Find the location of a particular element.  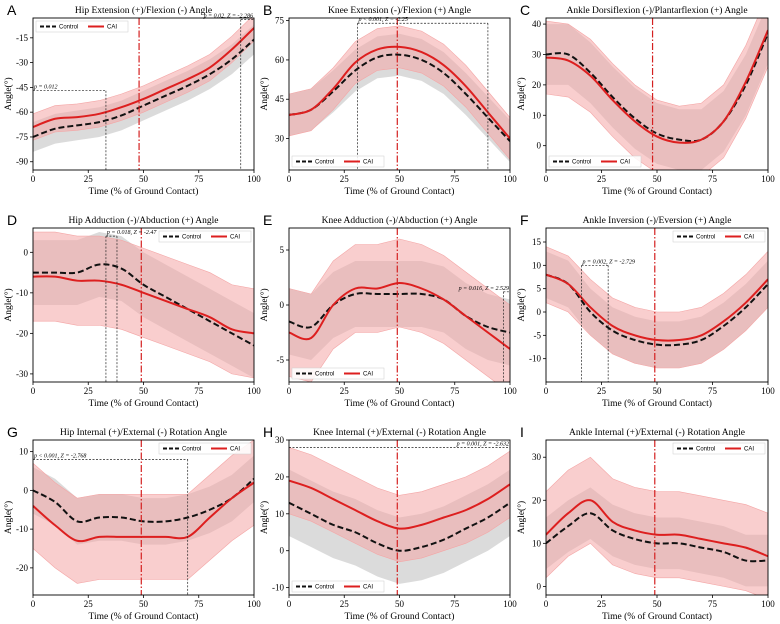

y-tick-label: 40 is located at coordinates (537, 24).